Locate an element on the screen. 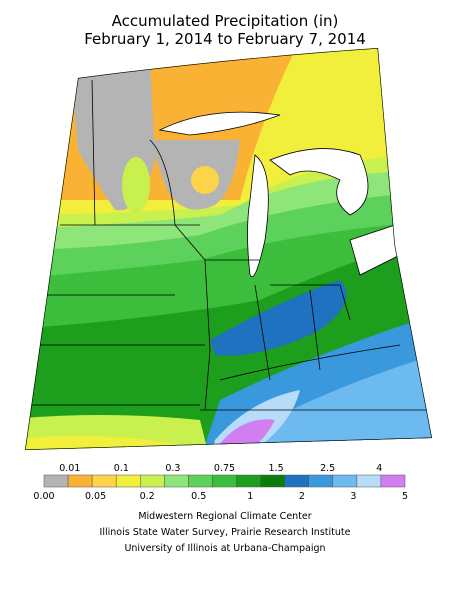  legend-label: 2.5 is located at coordinates (327, 468).